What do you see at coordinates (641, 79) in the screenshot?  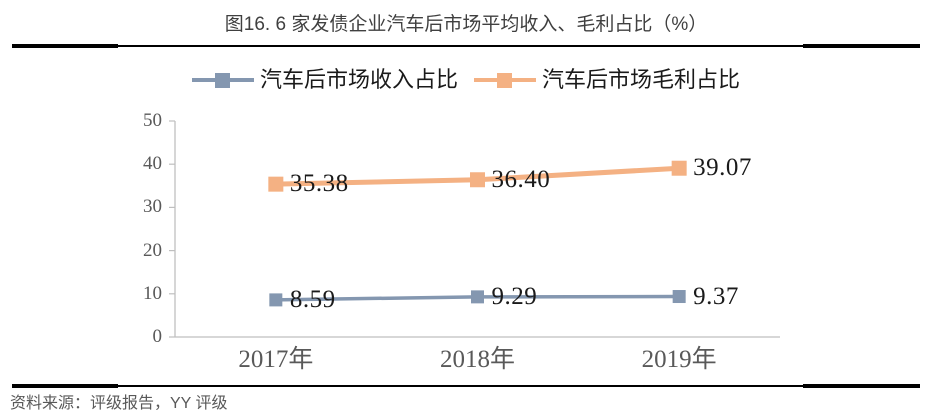 I see `legend-label-1: 汽车后市场毛利占比` at bounding box center [641, 79].